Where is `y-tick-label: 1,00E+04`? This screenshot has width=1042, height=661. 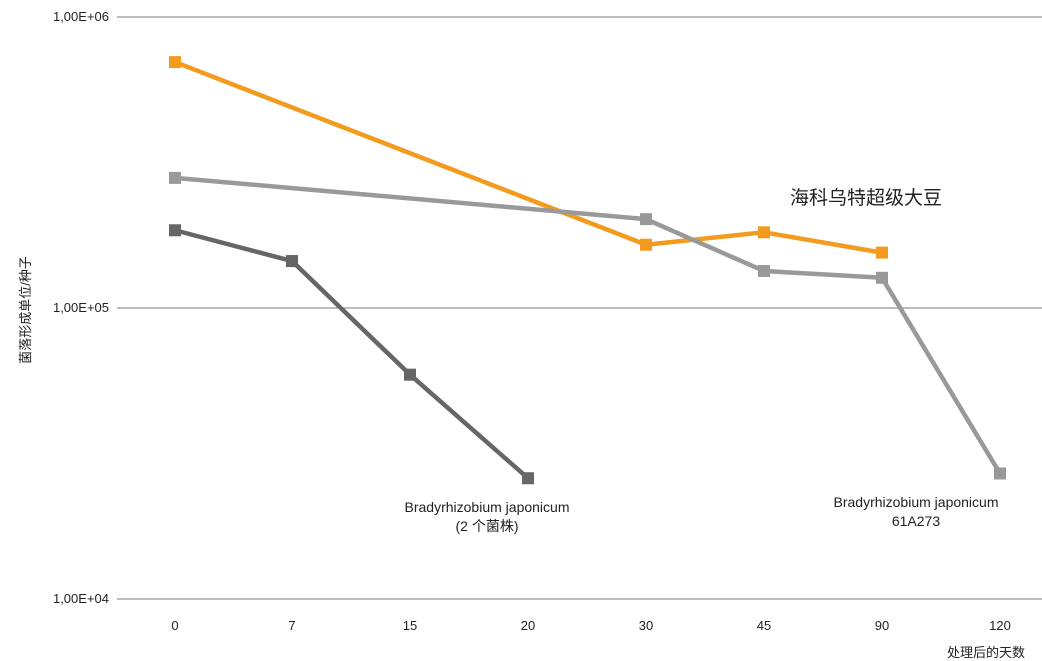 y-tick-label: 1,00E+04 is located at coordinates (81, 598).